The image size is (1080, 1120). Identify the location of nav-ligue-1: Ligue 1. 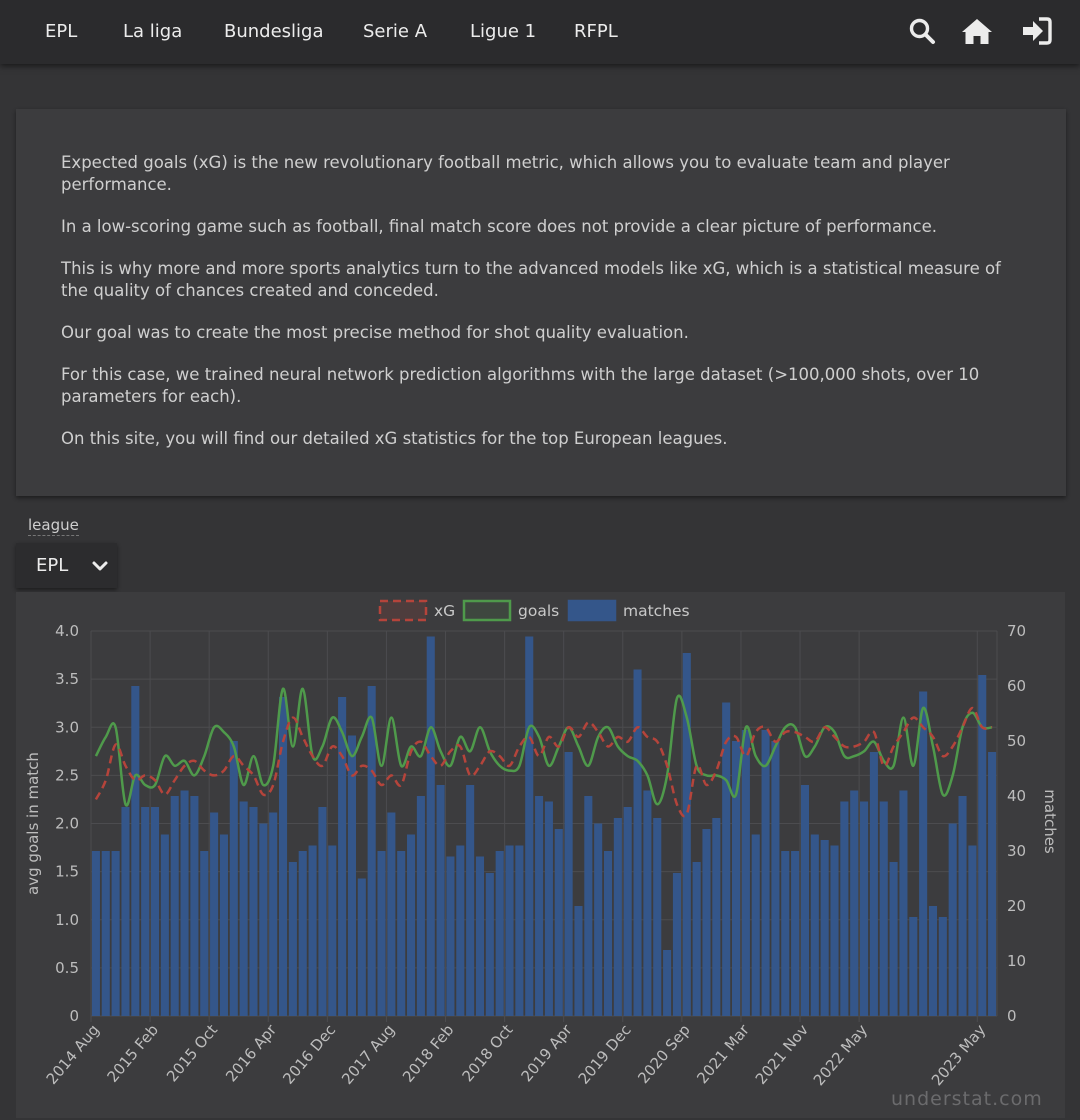
(503, 31).